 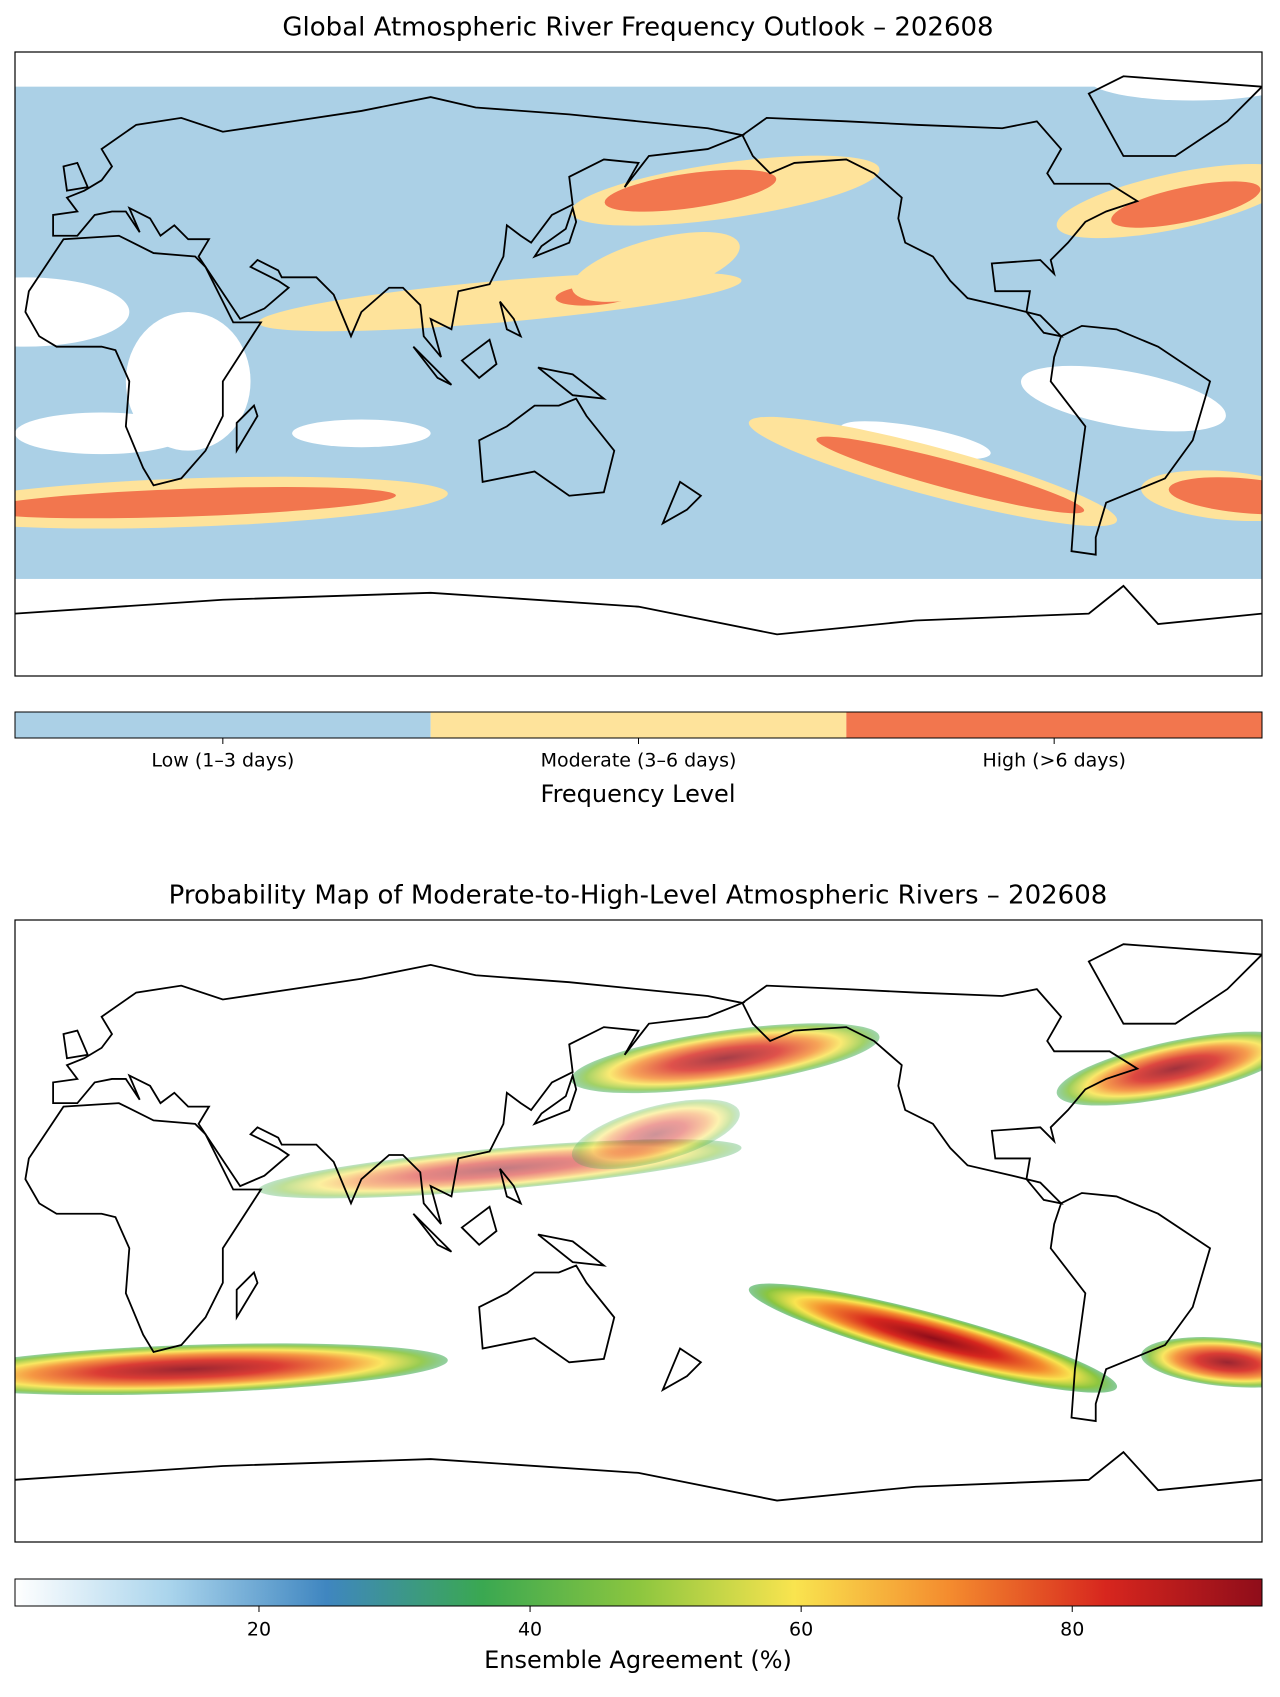 What do you see at coordinates (1072, 1630) in the screenshot?
I see `colorbar-tick-label: 80` at bounding box center [1072, 1630].